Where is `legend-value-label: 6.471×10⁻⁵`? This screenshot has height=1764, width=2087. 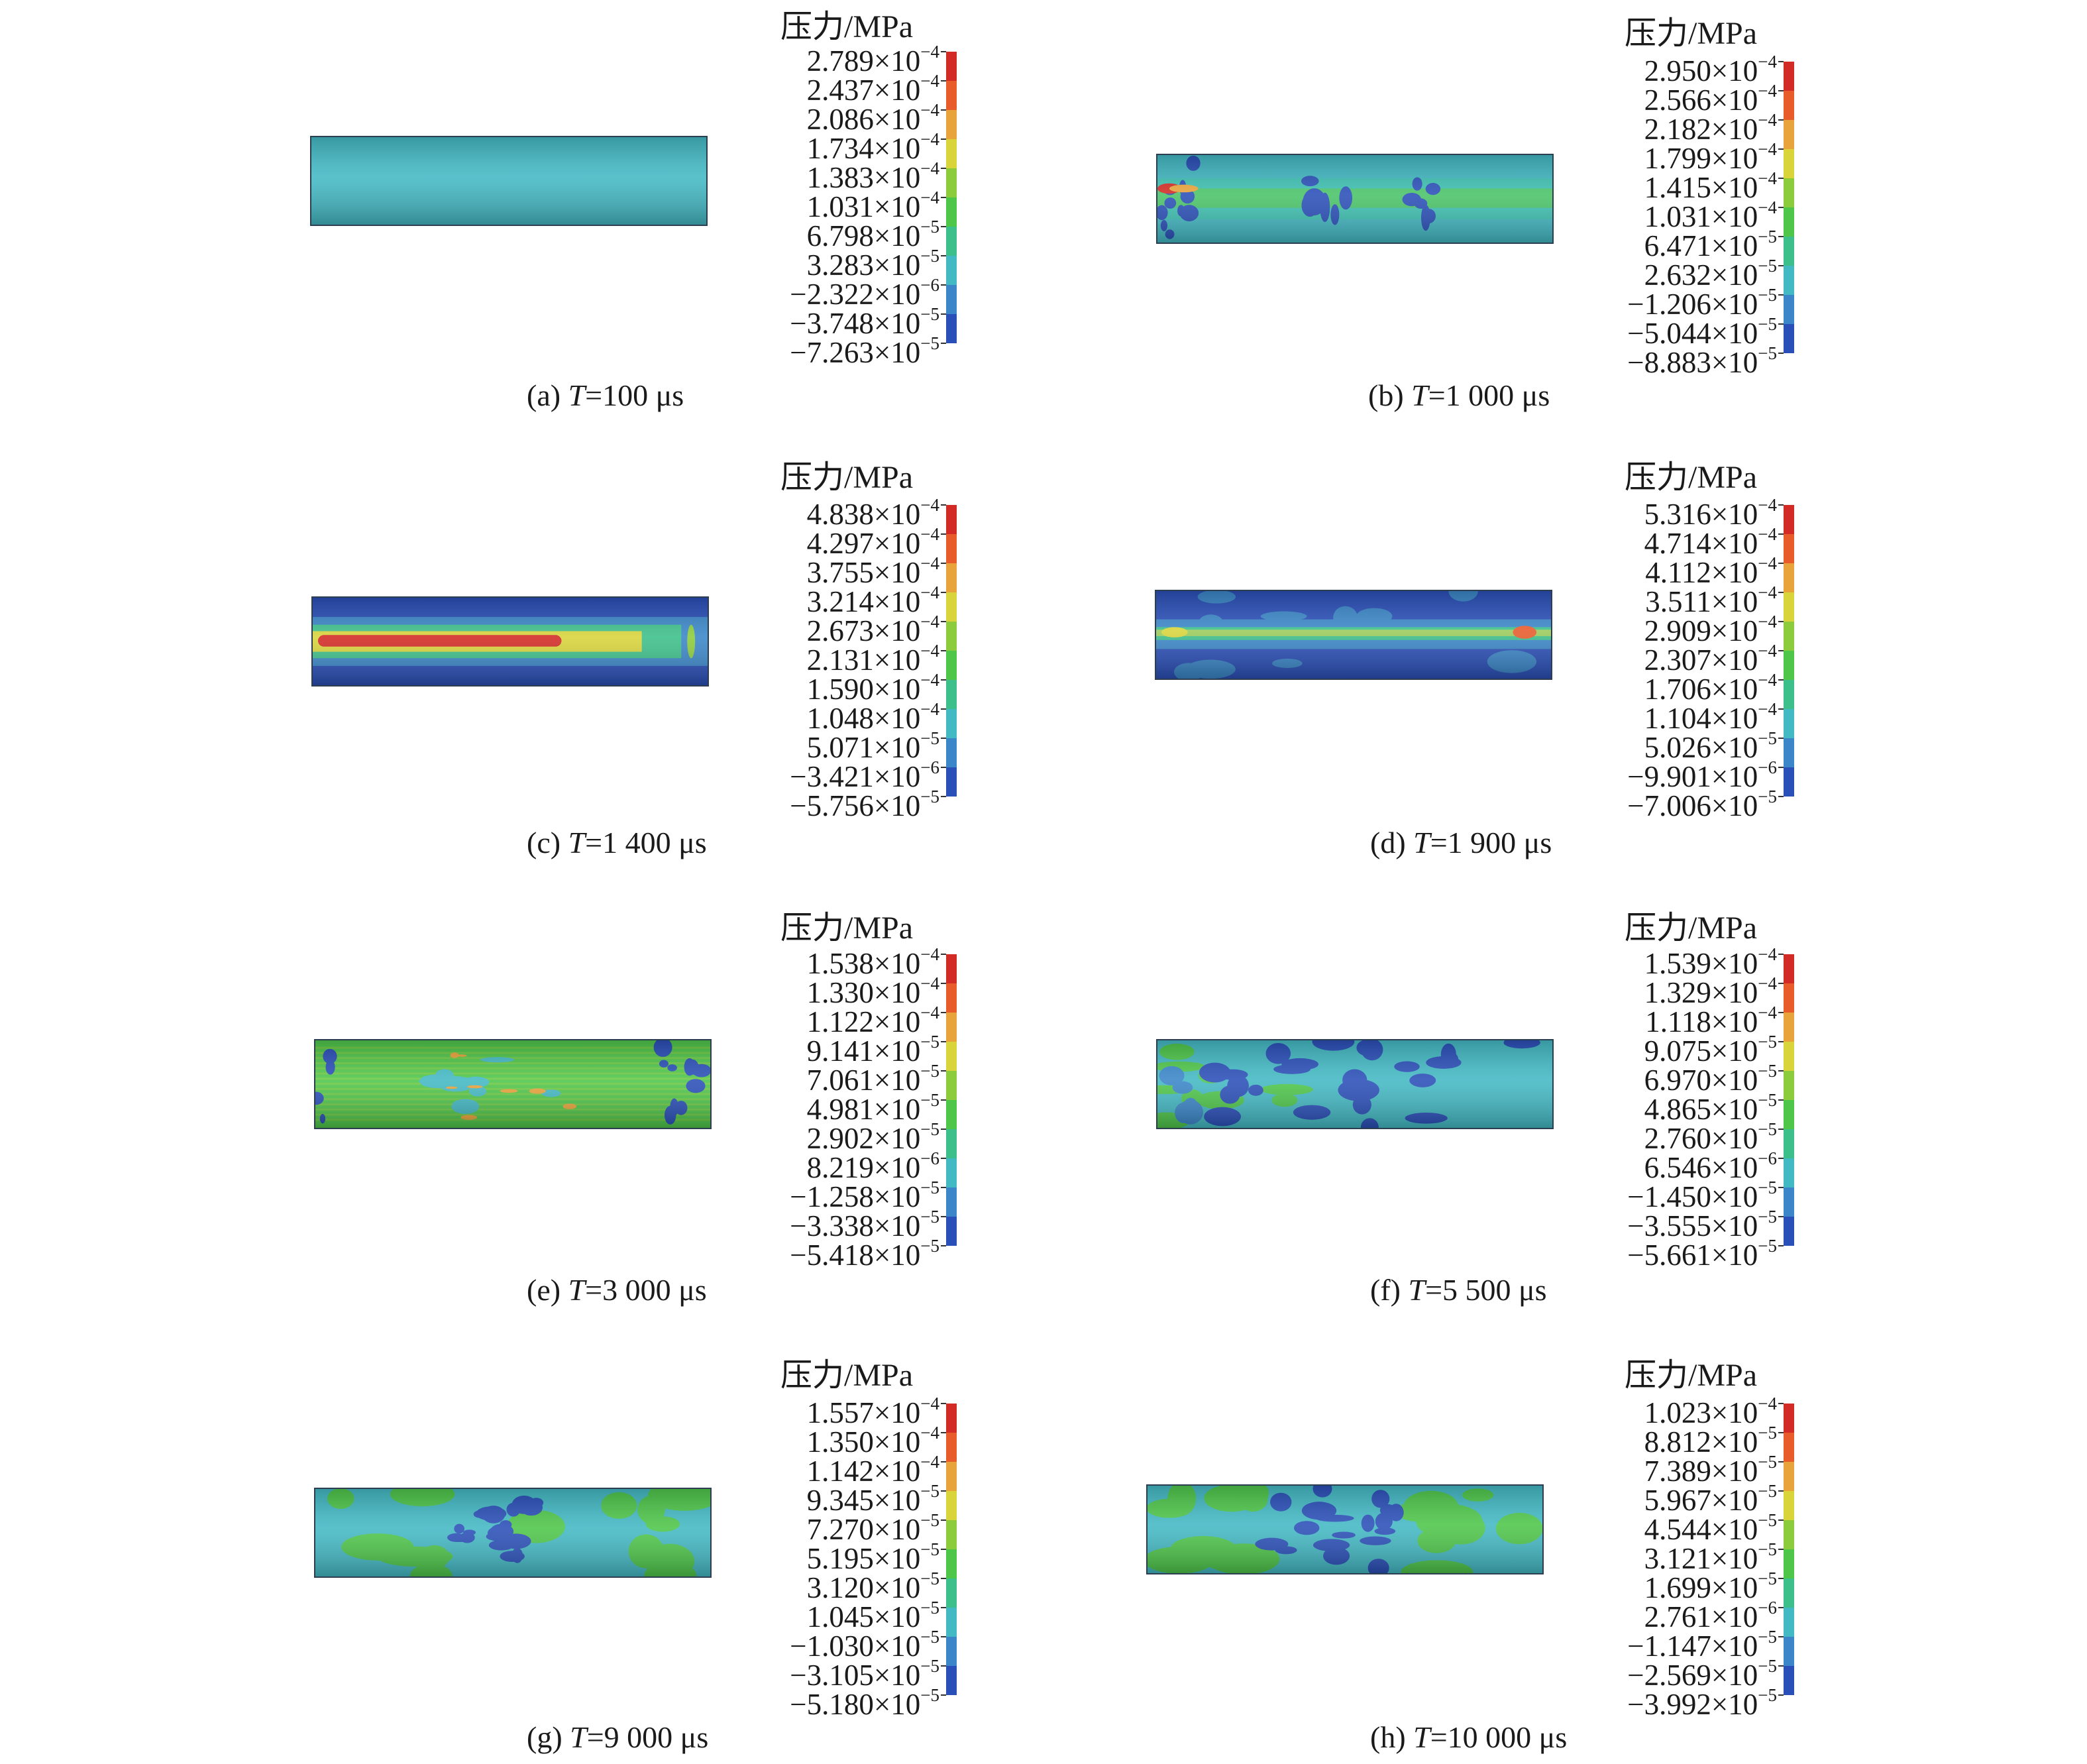
legend-value-label: 6.471×10⁻⁵ is located at coordinates (1710, 241).